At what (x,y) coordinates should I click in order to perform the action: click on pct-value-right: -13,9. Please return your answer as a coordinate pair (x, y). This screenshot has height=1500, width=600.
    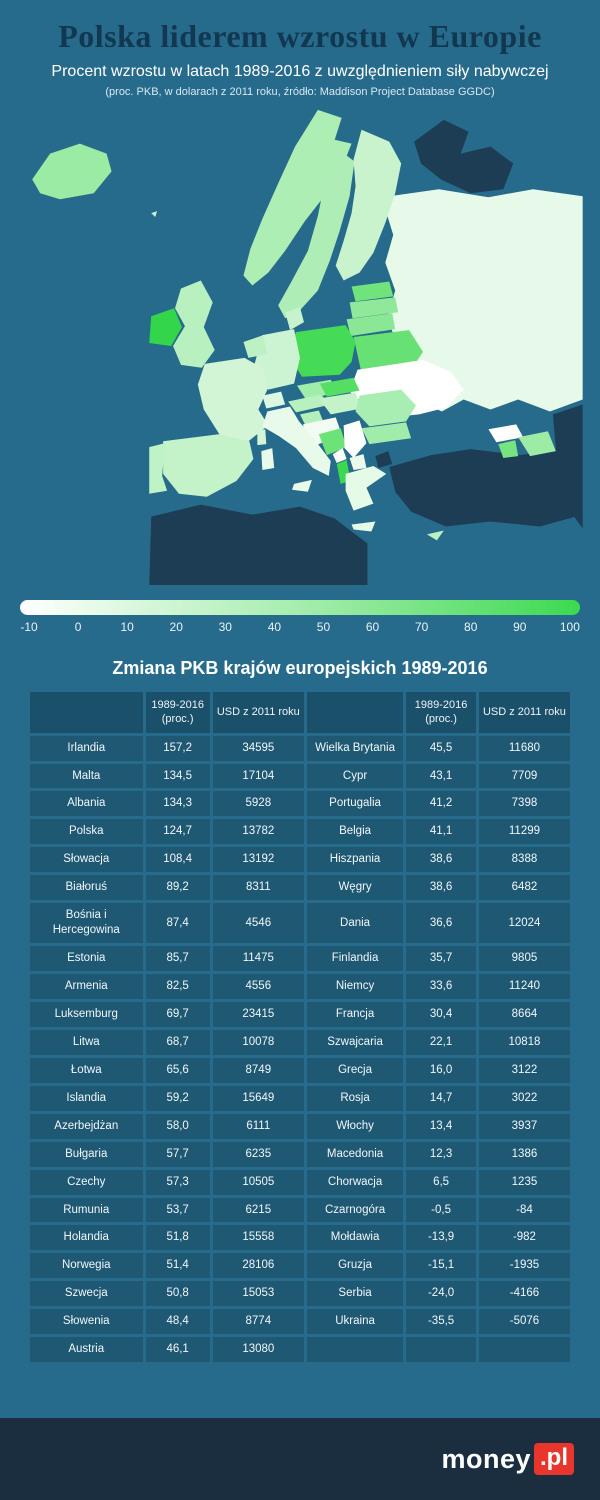
    Looking at the image, I should click on (441, 1238).